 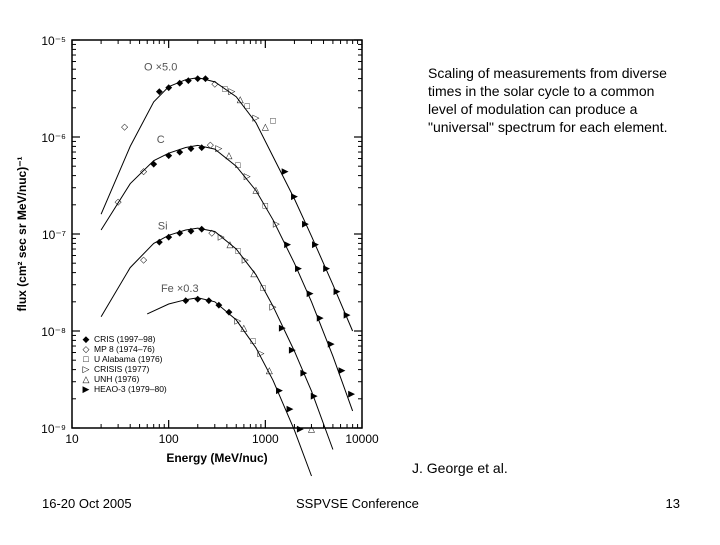 What do you see at coordinates (180, 289) in the screenshot?
I see `series-label: Fe ×0.3` at bounding box center [180, 289].